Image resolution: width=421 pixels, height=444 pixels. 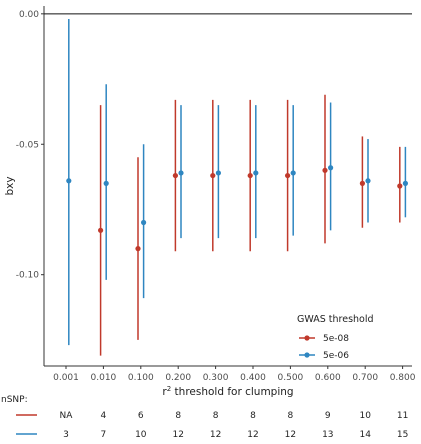 I want to click on x-axis-title: r2 threshold for clumping, so click(x=227, y=391).